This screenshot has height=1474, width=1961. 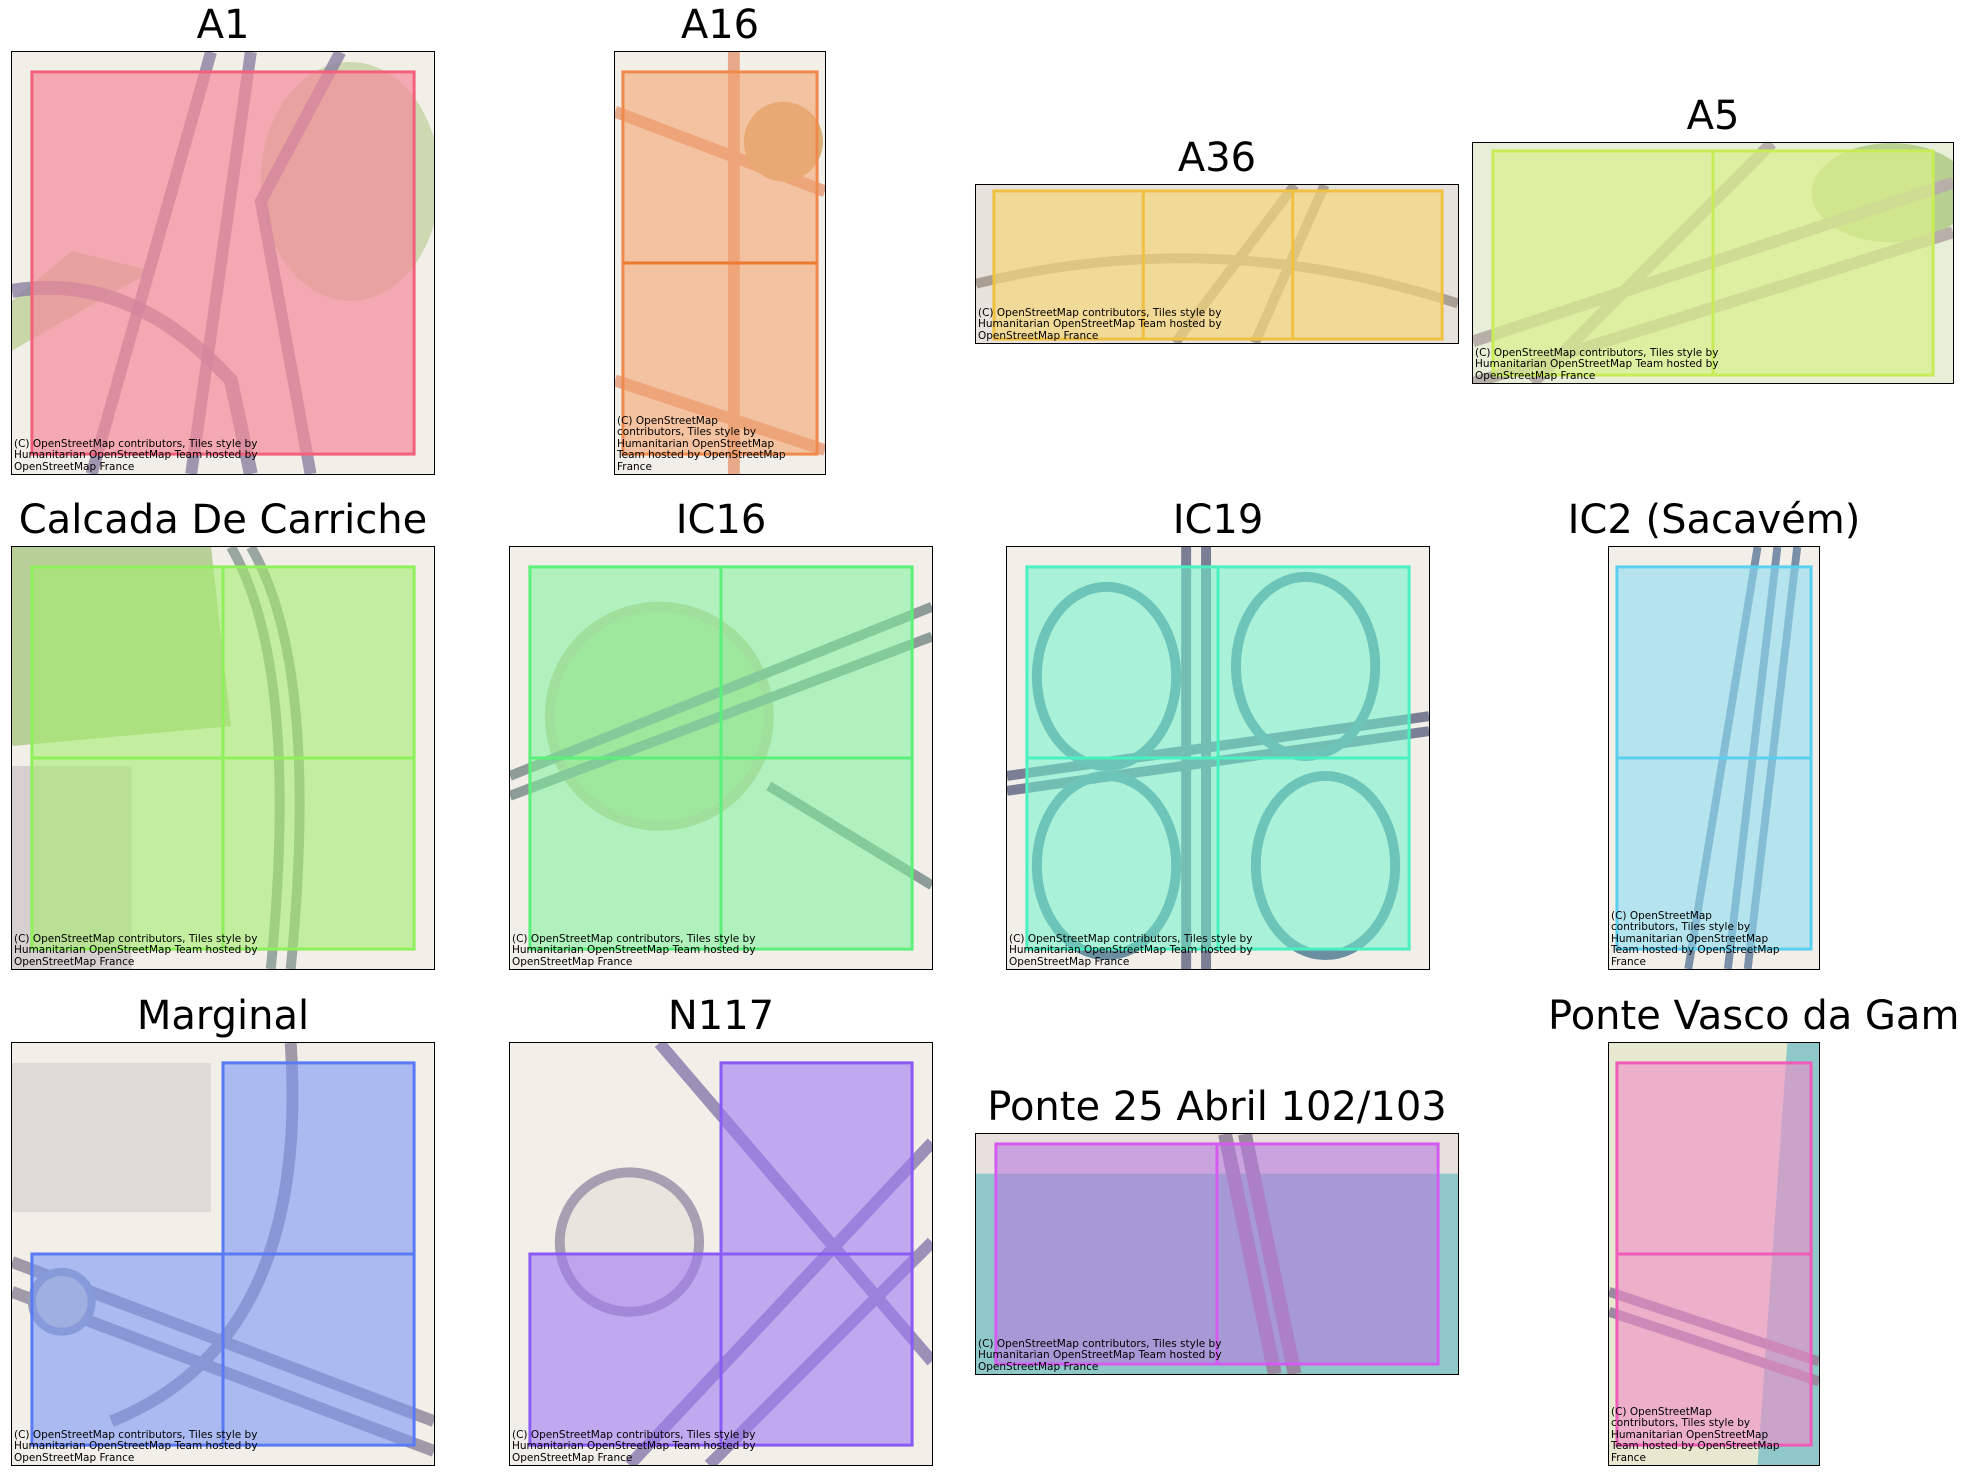 I want to click on panel-title: IC16, so click(x=721, y=520).